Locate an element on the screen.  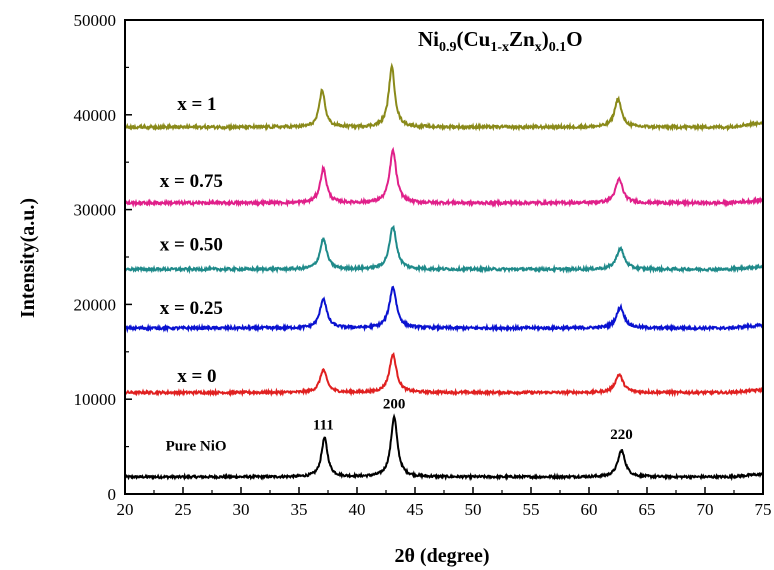
title-subscript: 0.9 is located at coordinates (448, 47).